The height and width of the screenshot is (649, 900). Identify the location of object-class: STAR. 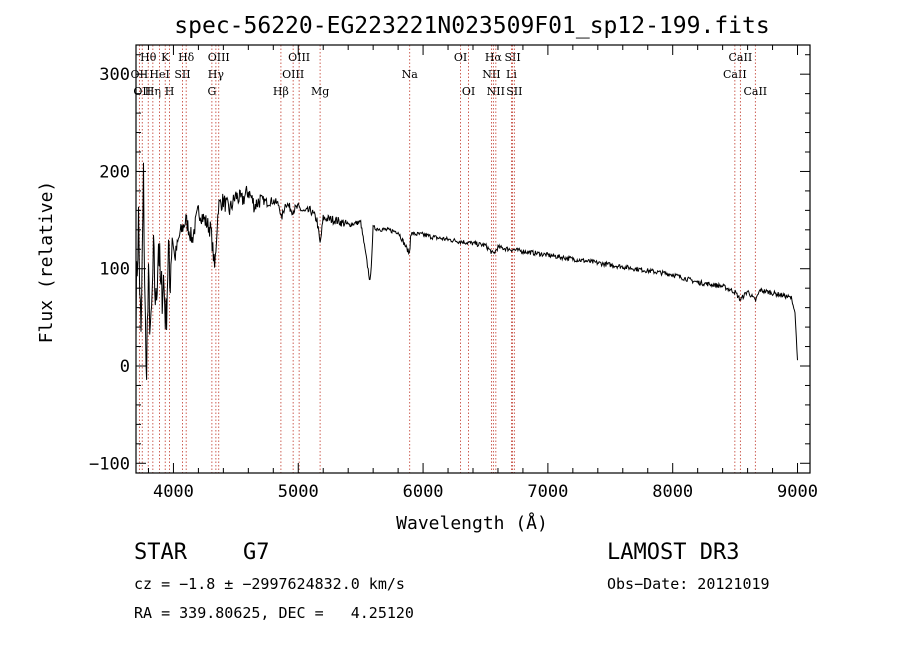
(160, 552).